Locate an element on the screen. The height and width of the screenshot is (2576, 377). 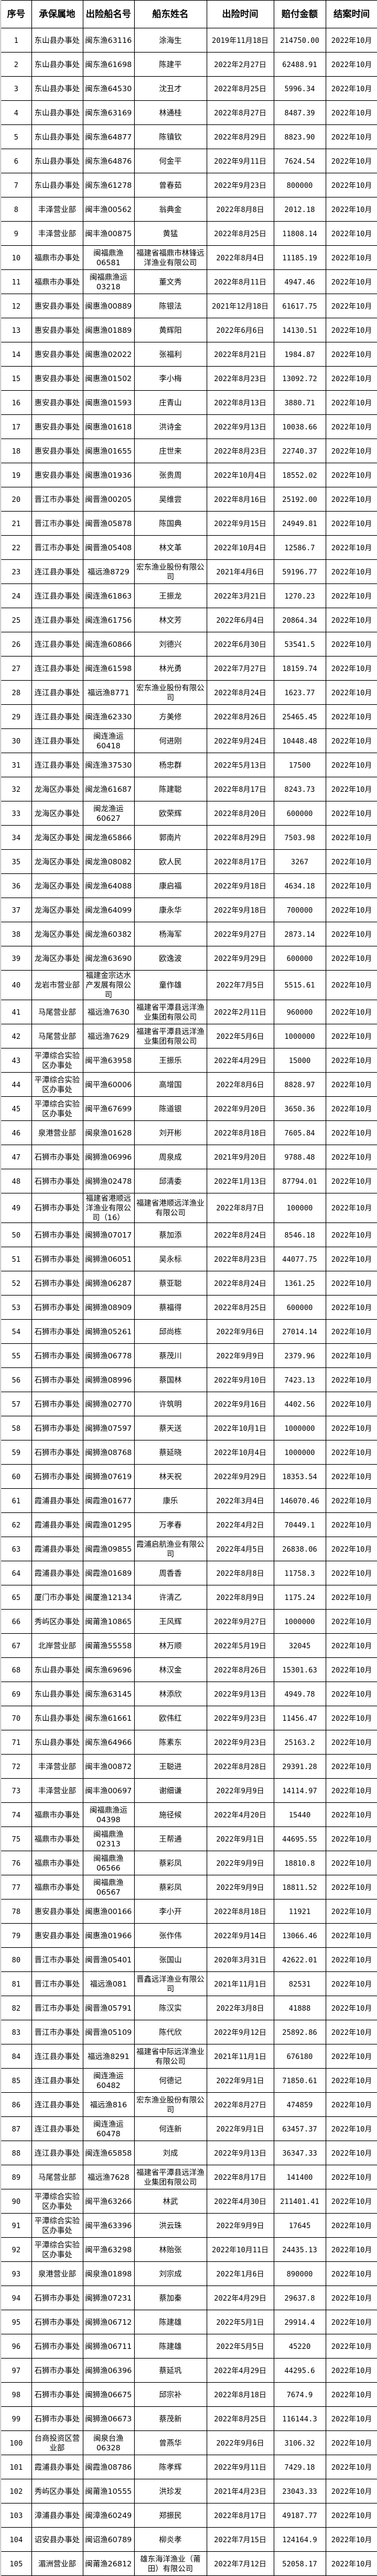
cell-region: 漳浦县办事处 is located at coordinates (57, 2515).